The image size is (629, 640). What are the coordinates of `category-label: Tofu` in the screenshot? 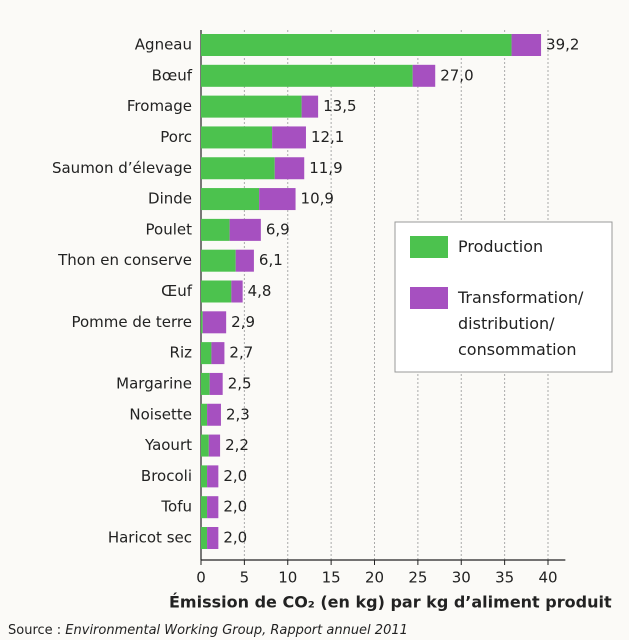 It's located at (176, 507).